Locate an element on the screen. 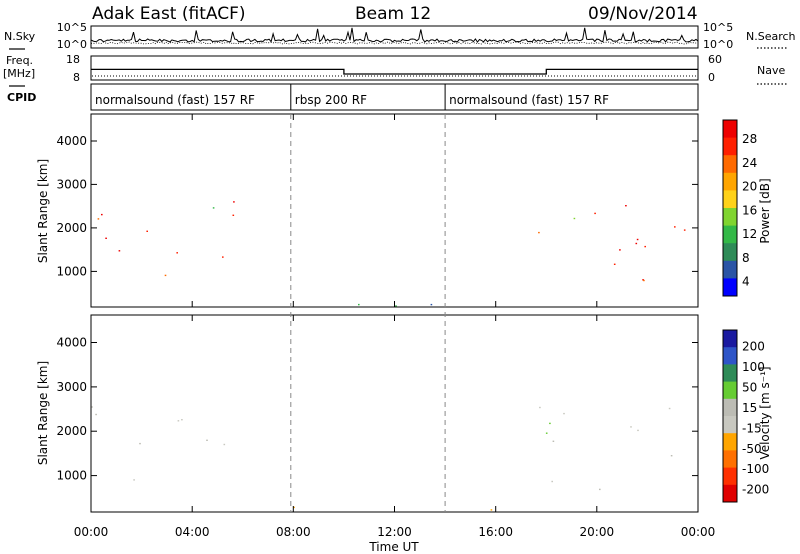  y-tick-label: 1000 is located at coordinates (71, 271).